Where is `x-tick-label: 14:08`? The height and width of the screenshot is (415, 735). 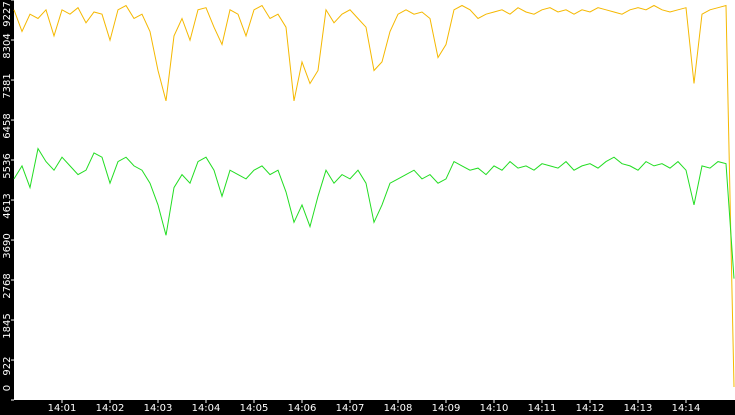 x-tick-label: 14:08 is located at coordinates (398, 408).